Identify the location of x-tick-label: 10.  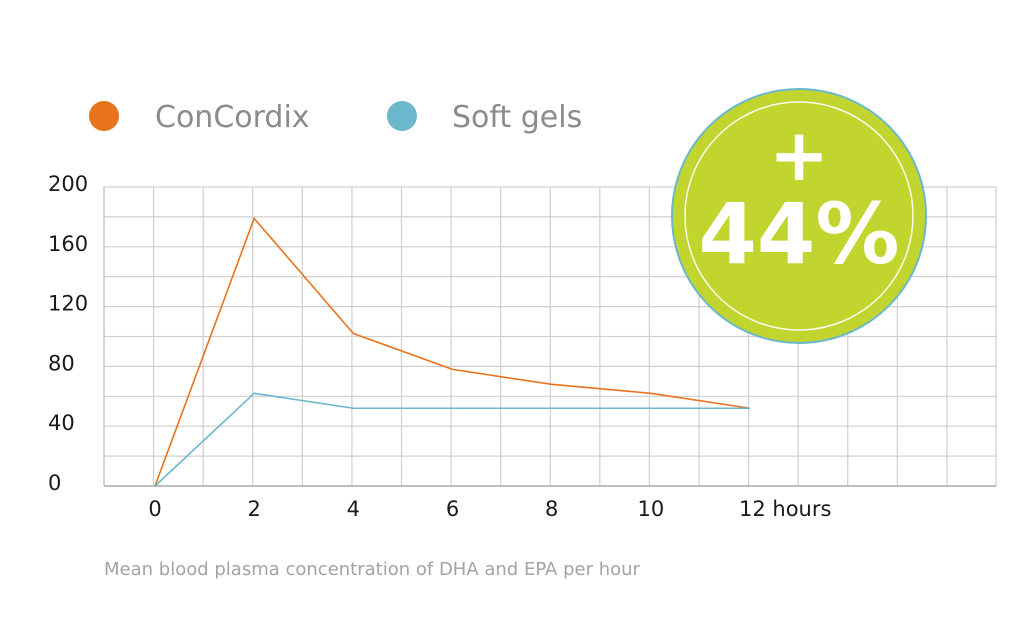
(650, 509).